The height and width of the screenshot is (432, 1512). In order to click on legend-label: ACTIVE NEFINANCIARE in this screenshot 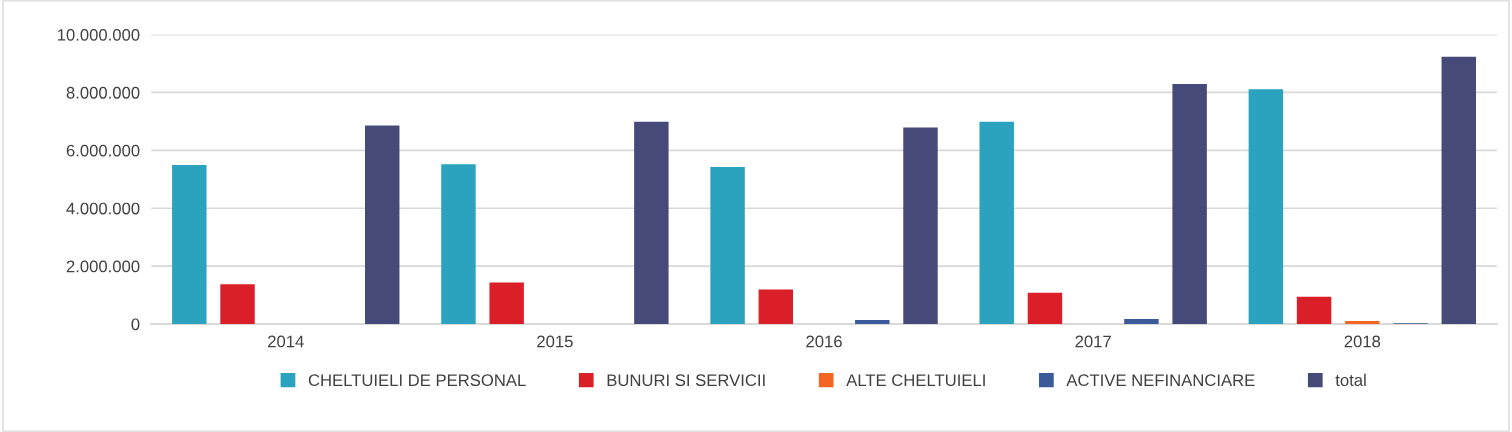, I will do `click(1160, 380)`.